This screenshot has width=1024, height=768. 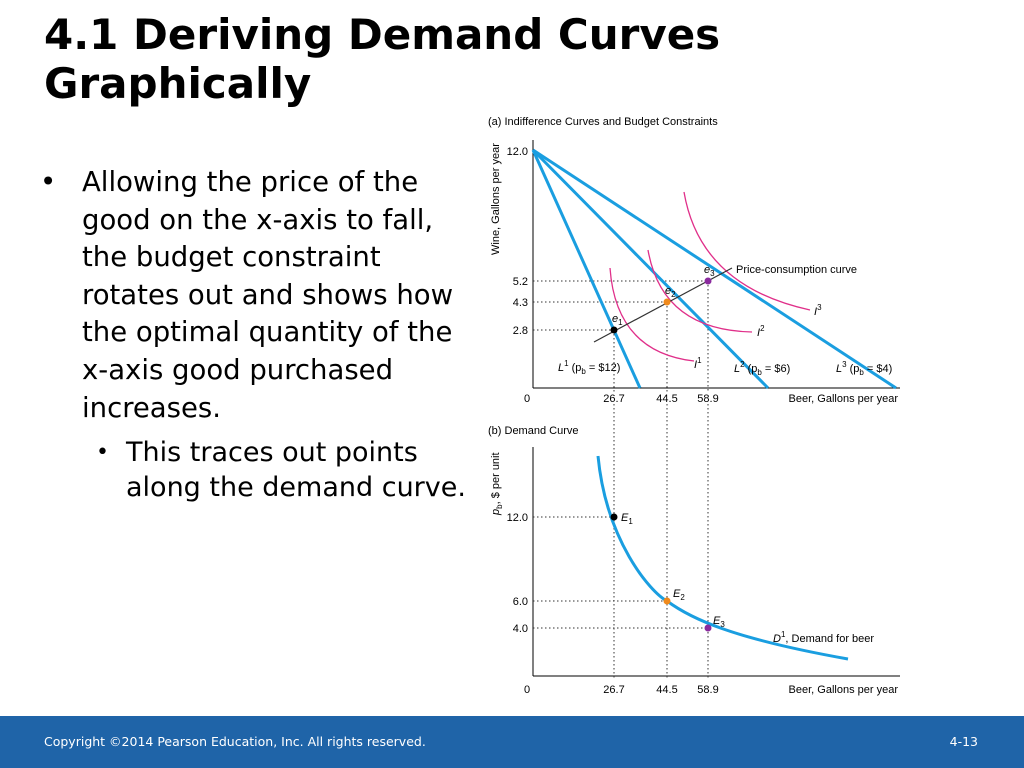 What do you see at coordinates (520, 602) in the screenshot?
I see `tick-b-y-6-0: 6.0` at bounding box center [520, 602].